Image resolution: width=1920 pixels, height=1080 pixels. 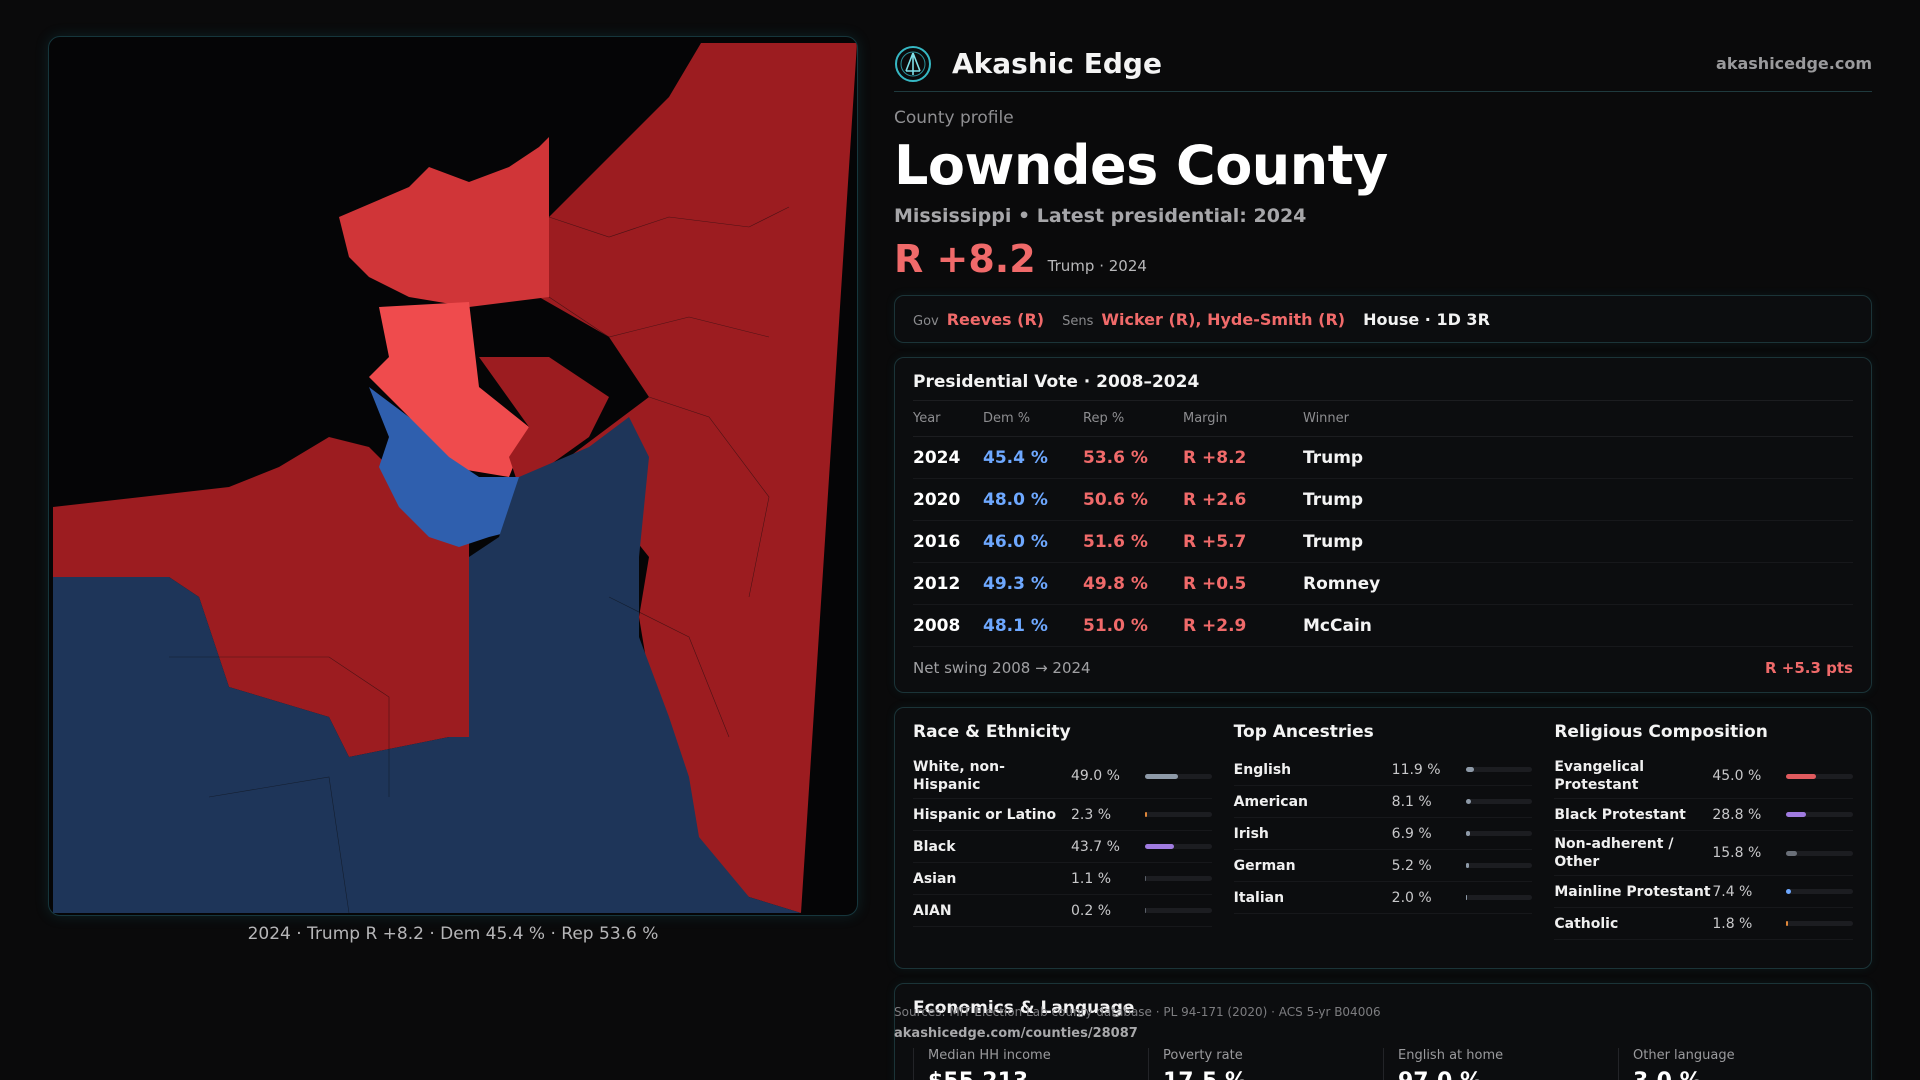 I want to click on cell-winner: Romney, so click(x=1578, y=583).